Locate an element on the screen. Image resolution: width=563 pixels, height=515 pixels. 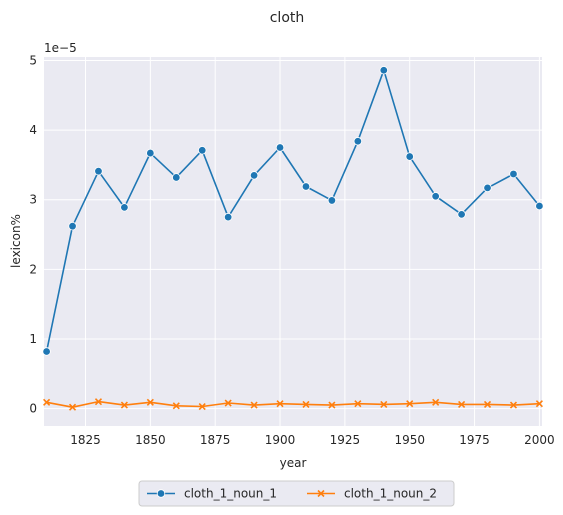
legend: cloth_1_noun_1 cloth_1_noun_2 is located at coordinates (296, 493).